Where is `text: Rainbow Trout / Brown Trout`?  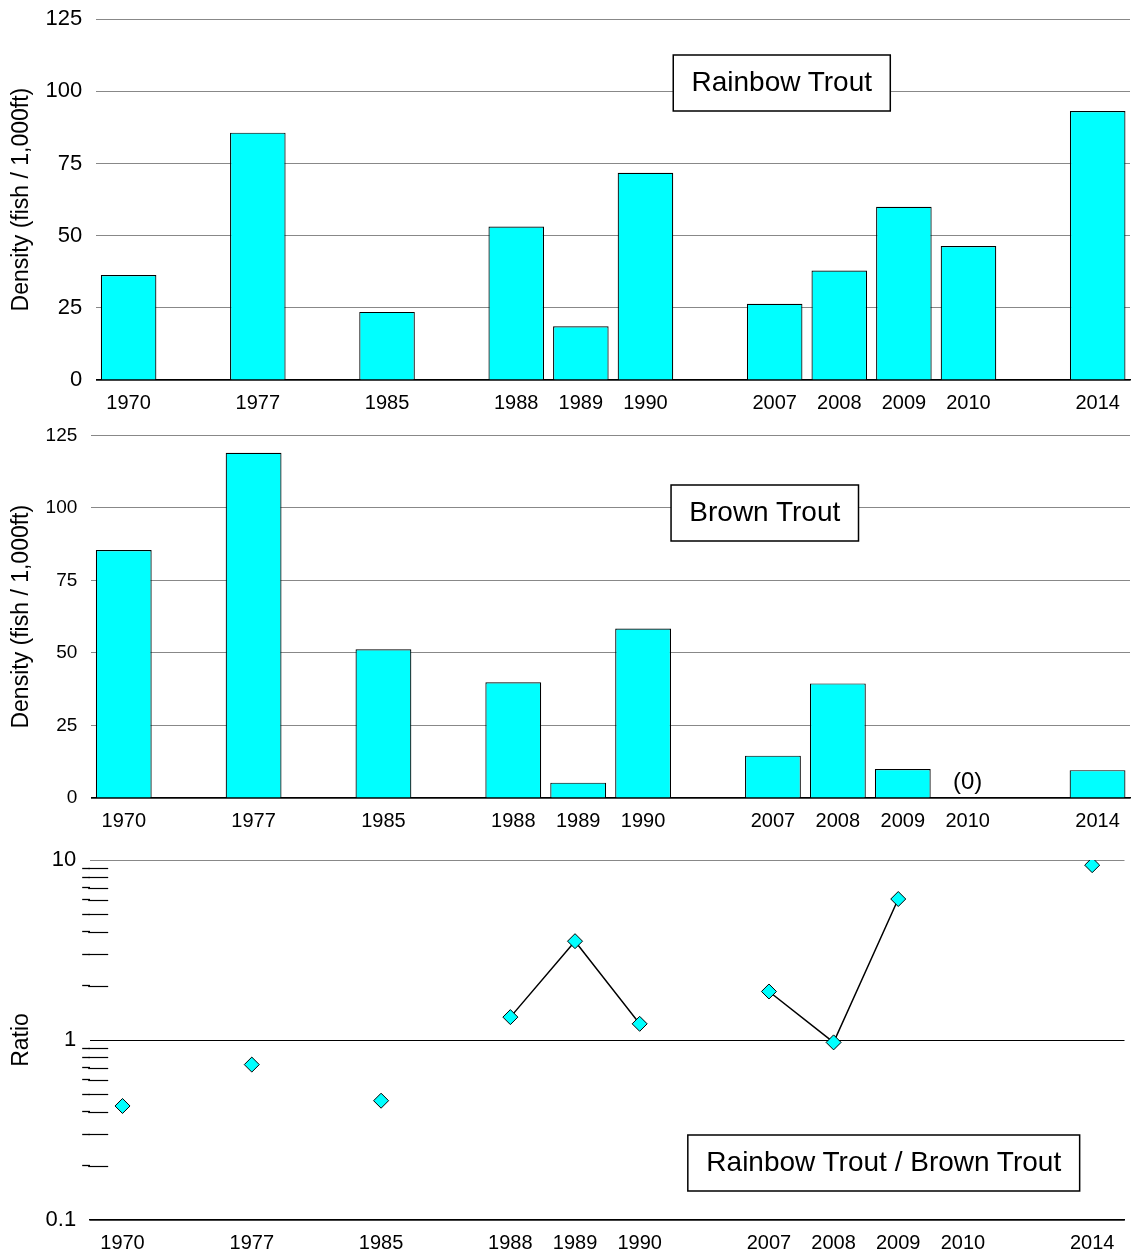 text: Rainbow Trout / Brown Trout is located at coordinates (884, 1161).